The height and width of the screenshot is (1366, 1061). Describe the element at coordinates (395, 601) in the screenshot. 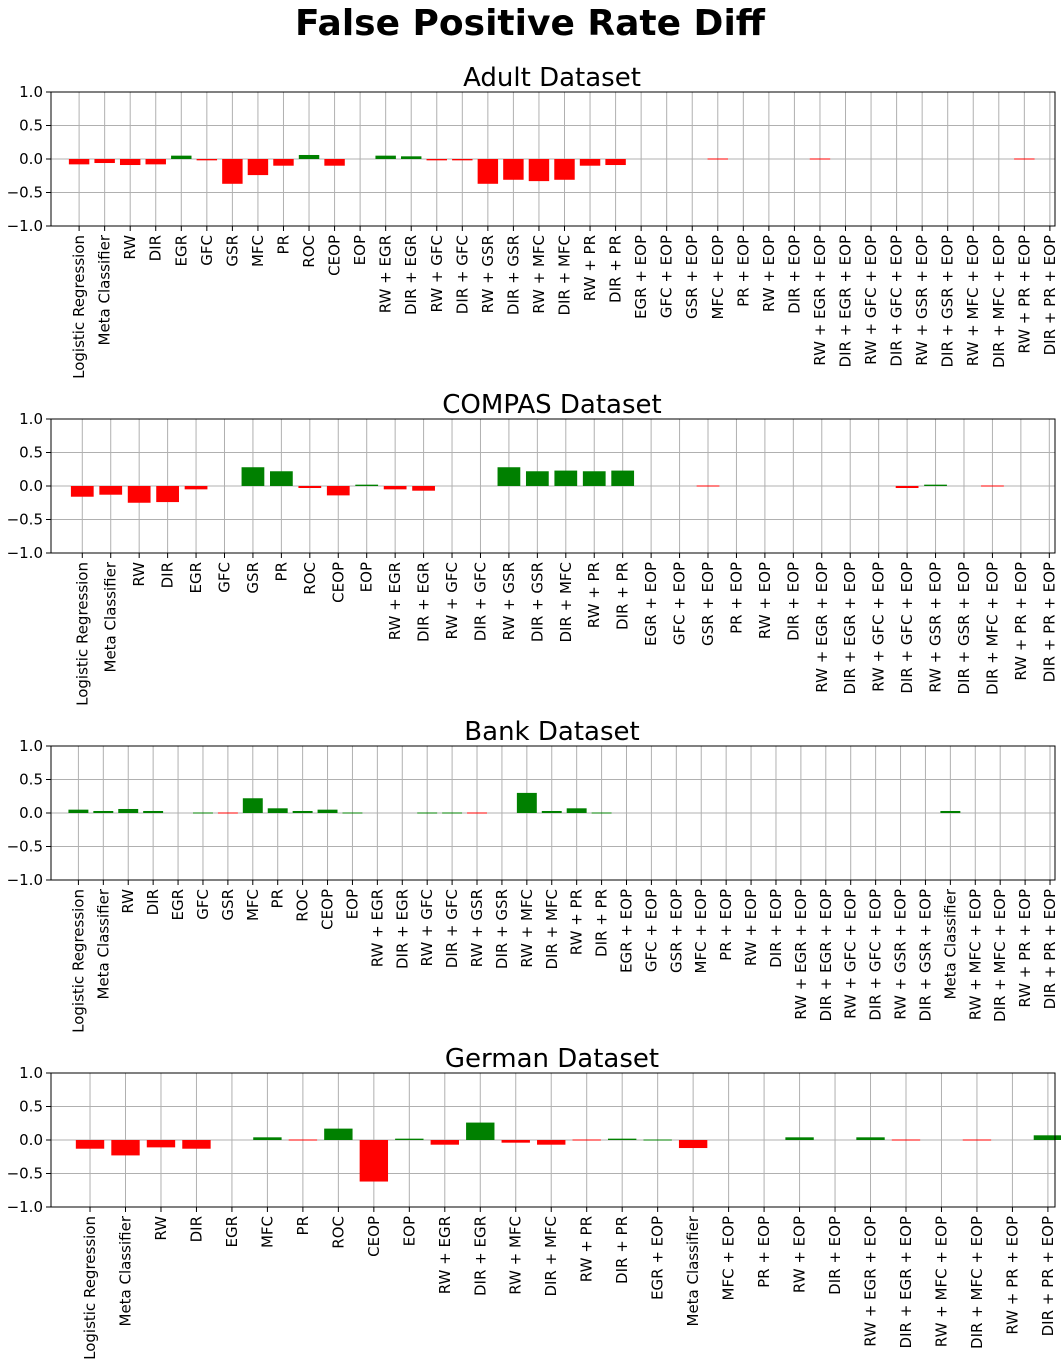

I see `x-tick-label: RW + EGR` at that location.